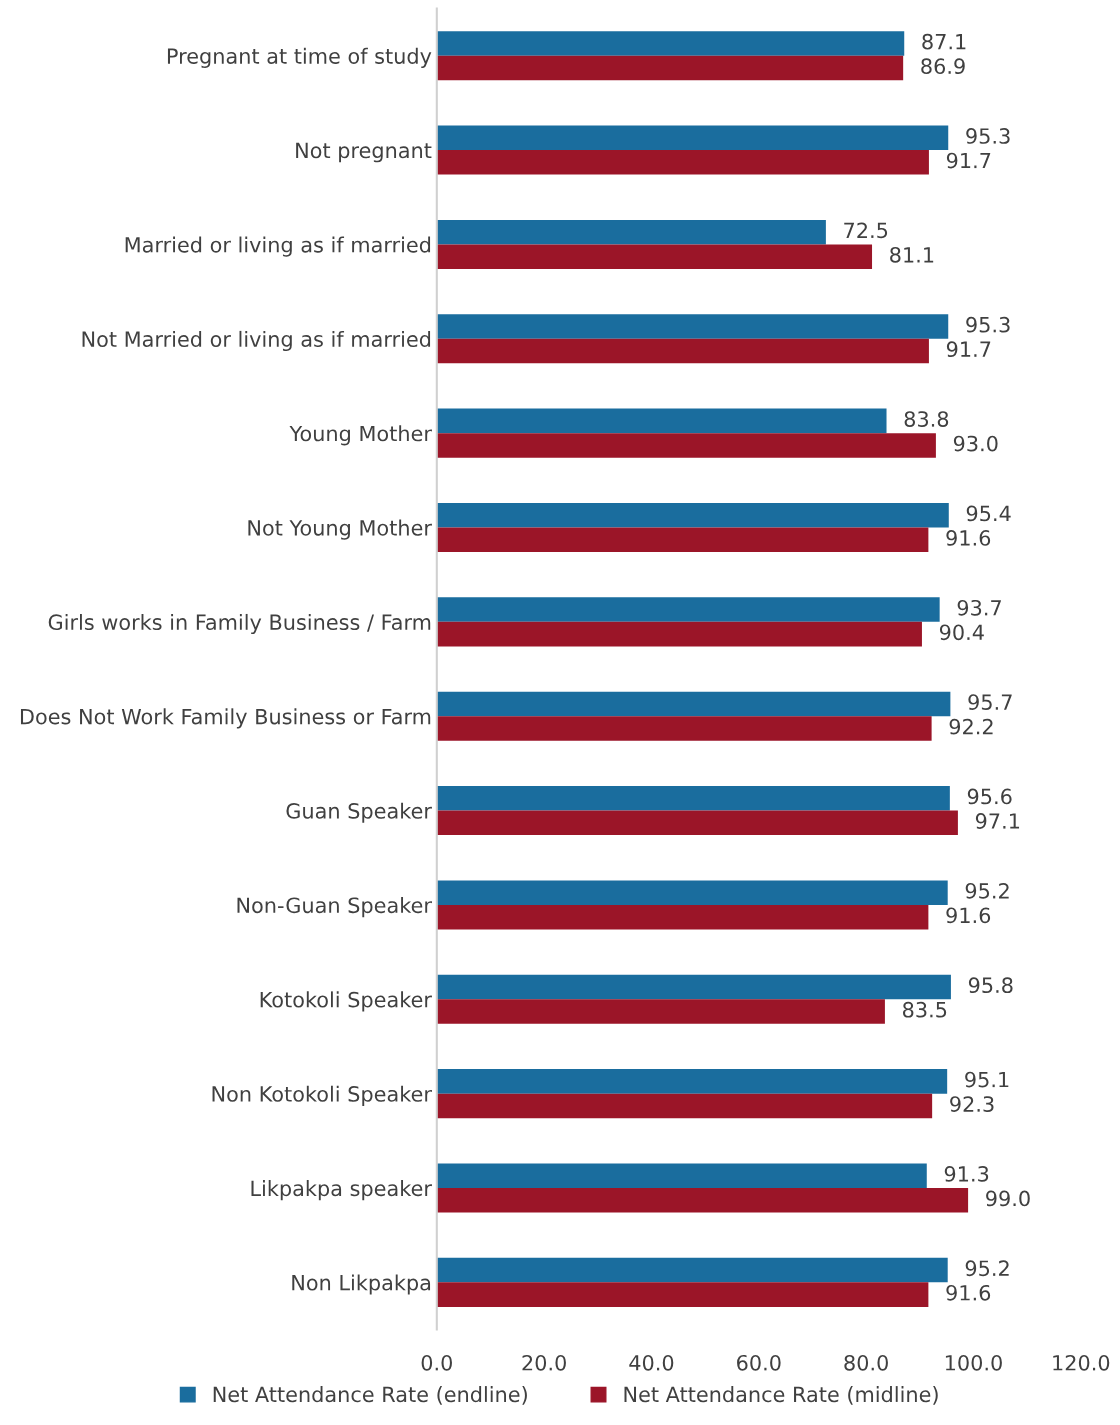 This screenshot has height=1425, width=1120. Describe the element at coordinates (759, 1362) in the screenshot. I see `x-tick-label: 60.0` at that location.